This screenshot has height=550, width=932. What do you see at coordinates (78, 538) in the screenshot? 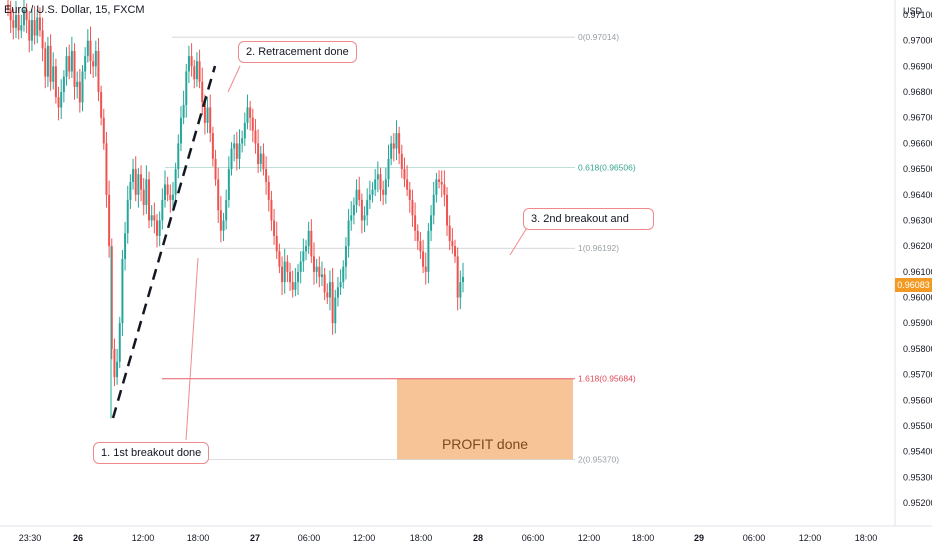
I see `time-tick-label: 26` at bounding box center [78, 538].